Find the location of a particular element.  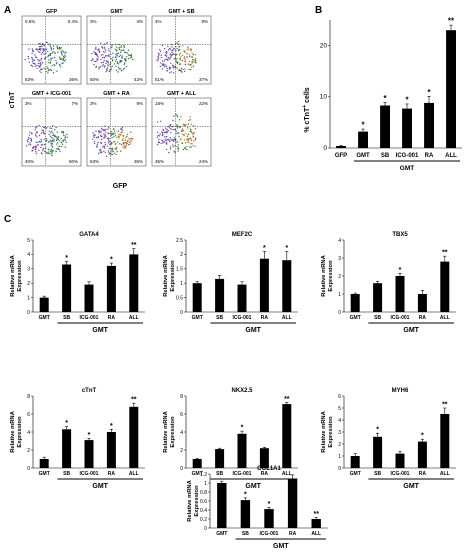

category-label: RA is located at coordinates (423, 474).